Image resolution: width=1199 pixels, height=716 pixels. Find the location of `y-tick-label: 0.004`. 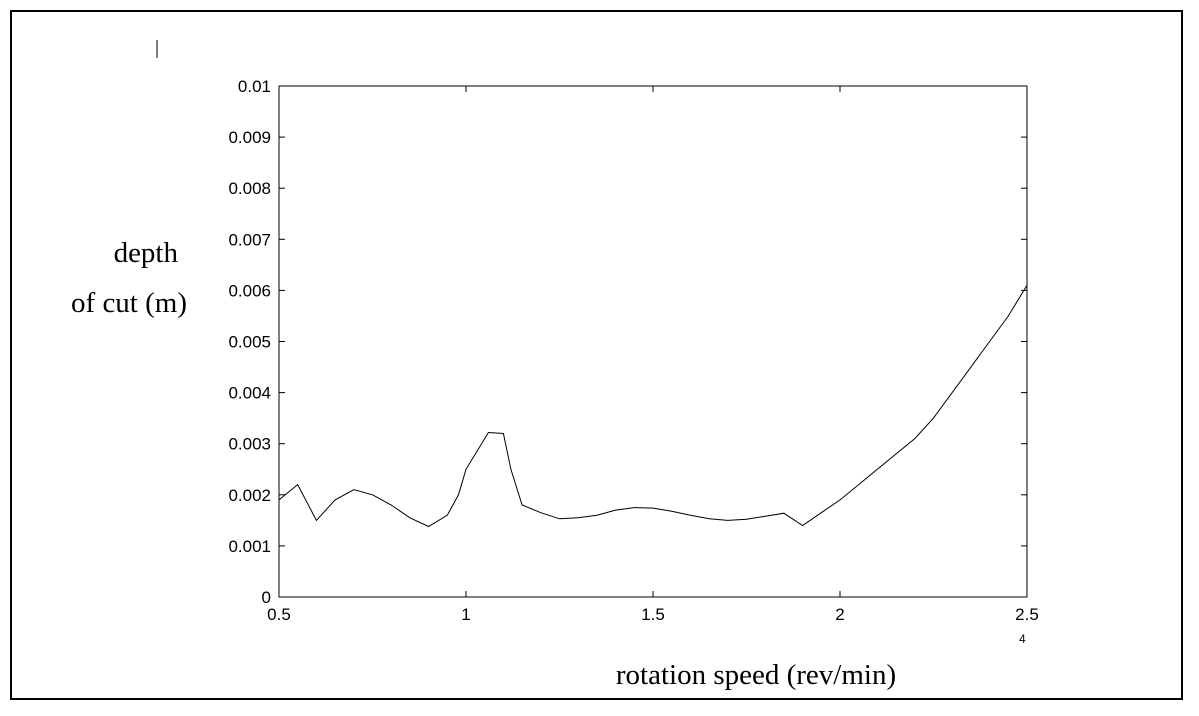

y-tick-label: 0.004 is located at coordinates (249, 393).